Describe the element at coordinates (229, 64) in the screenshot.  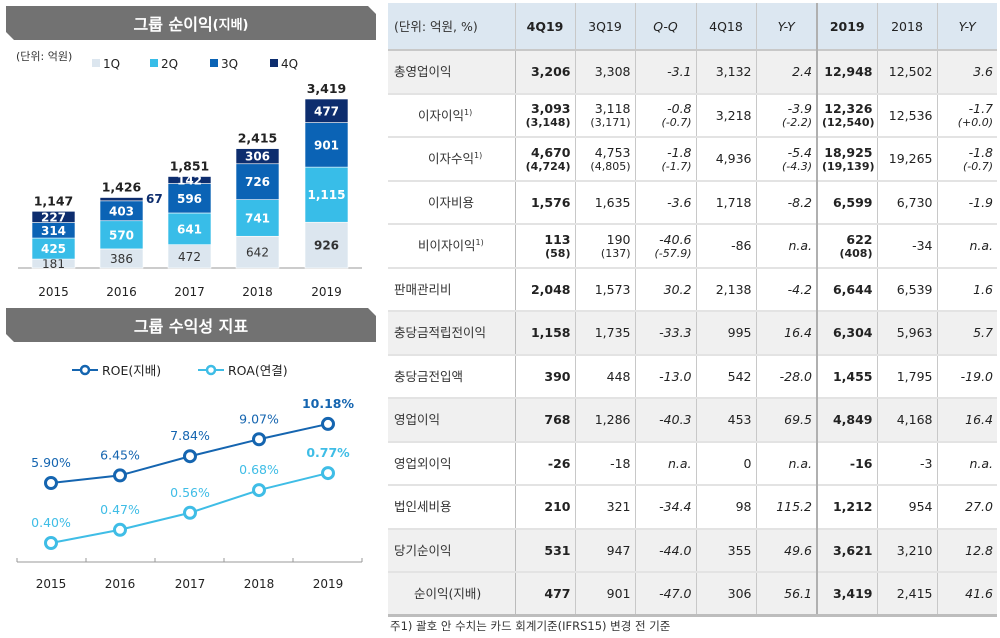
I see `legend-label: 3Q` at that location.